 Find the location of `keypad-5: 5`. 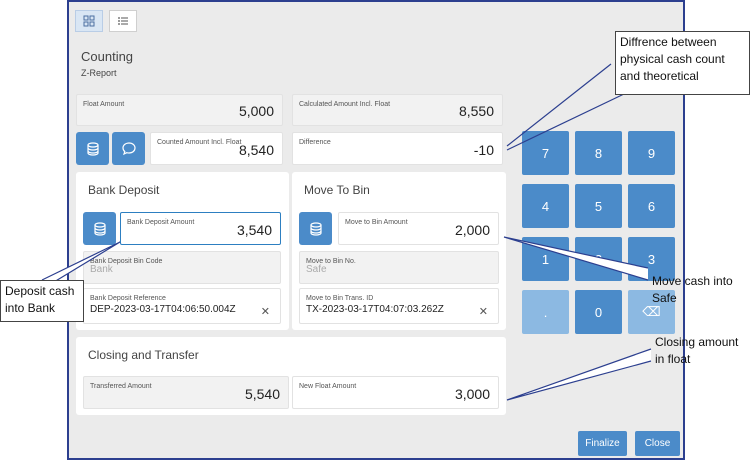

keypad-5: 5 is located at coordinates (598, 206).